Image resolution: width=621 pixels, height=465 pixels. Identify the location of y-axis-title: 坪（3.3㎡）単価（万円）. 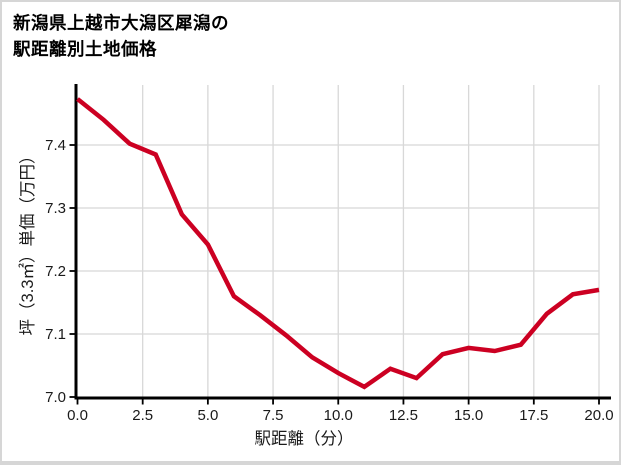
(27, 242).